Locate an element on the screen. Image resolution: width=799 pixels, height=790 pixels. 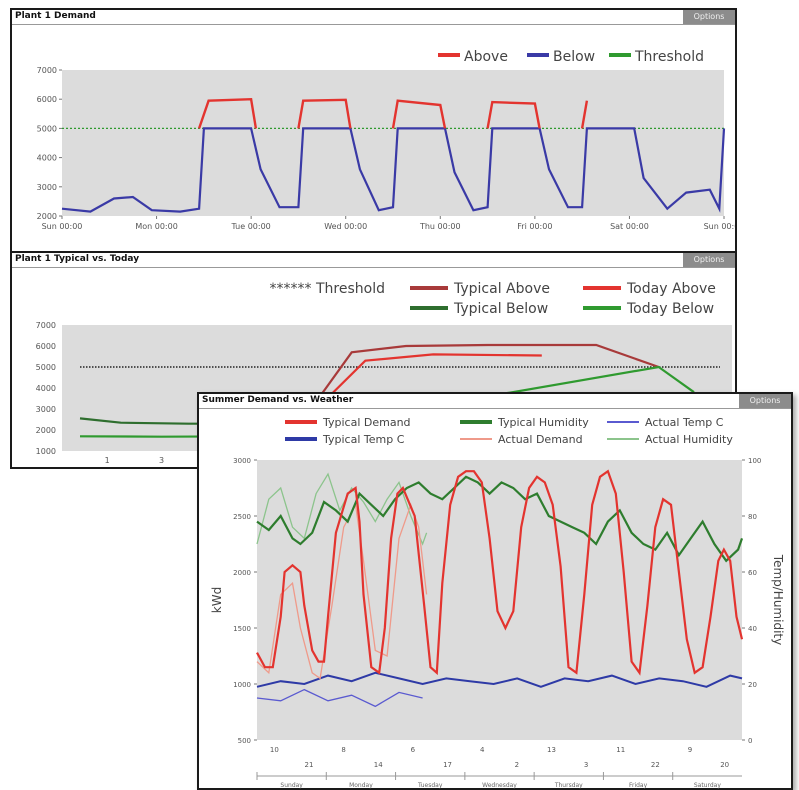
x-tick-label: Thu 00:00 is located at coordinates (440, 226).